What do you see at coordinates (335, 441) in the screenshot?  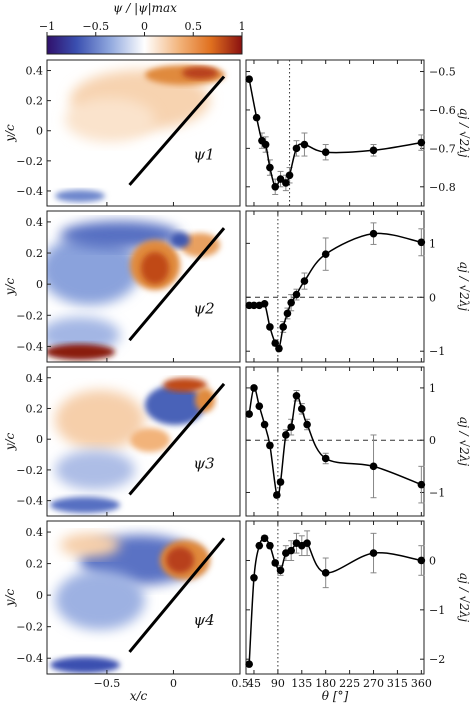 I see `right-panel-frame` at bounding box center [335, 441].